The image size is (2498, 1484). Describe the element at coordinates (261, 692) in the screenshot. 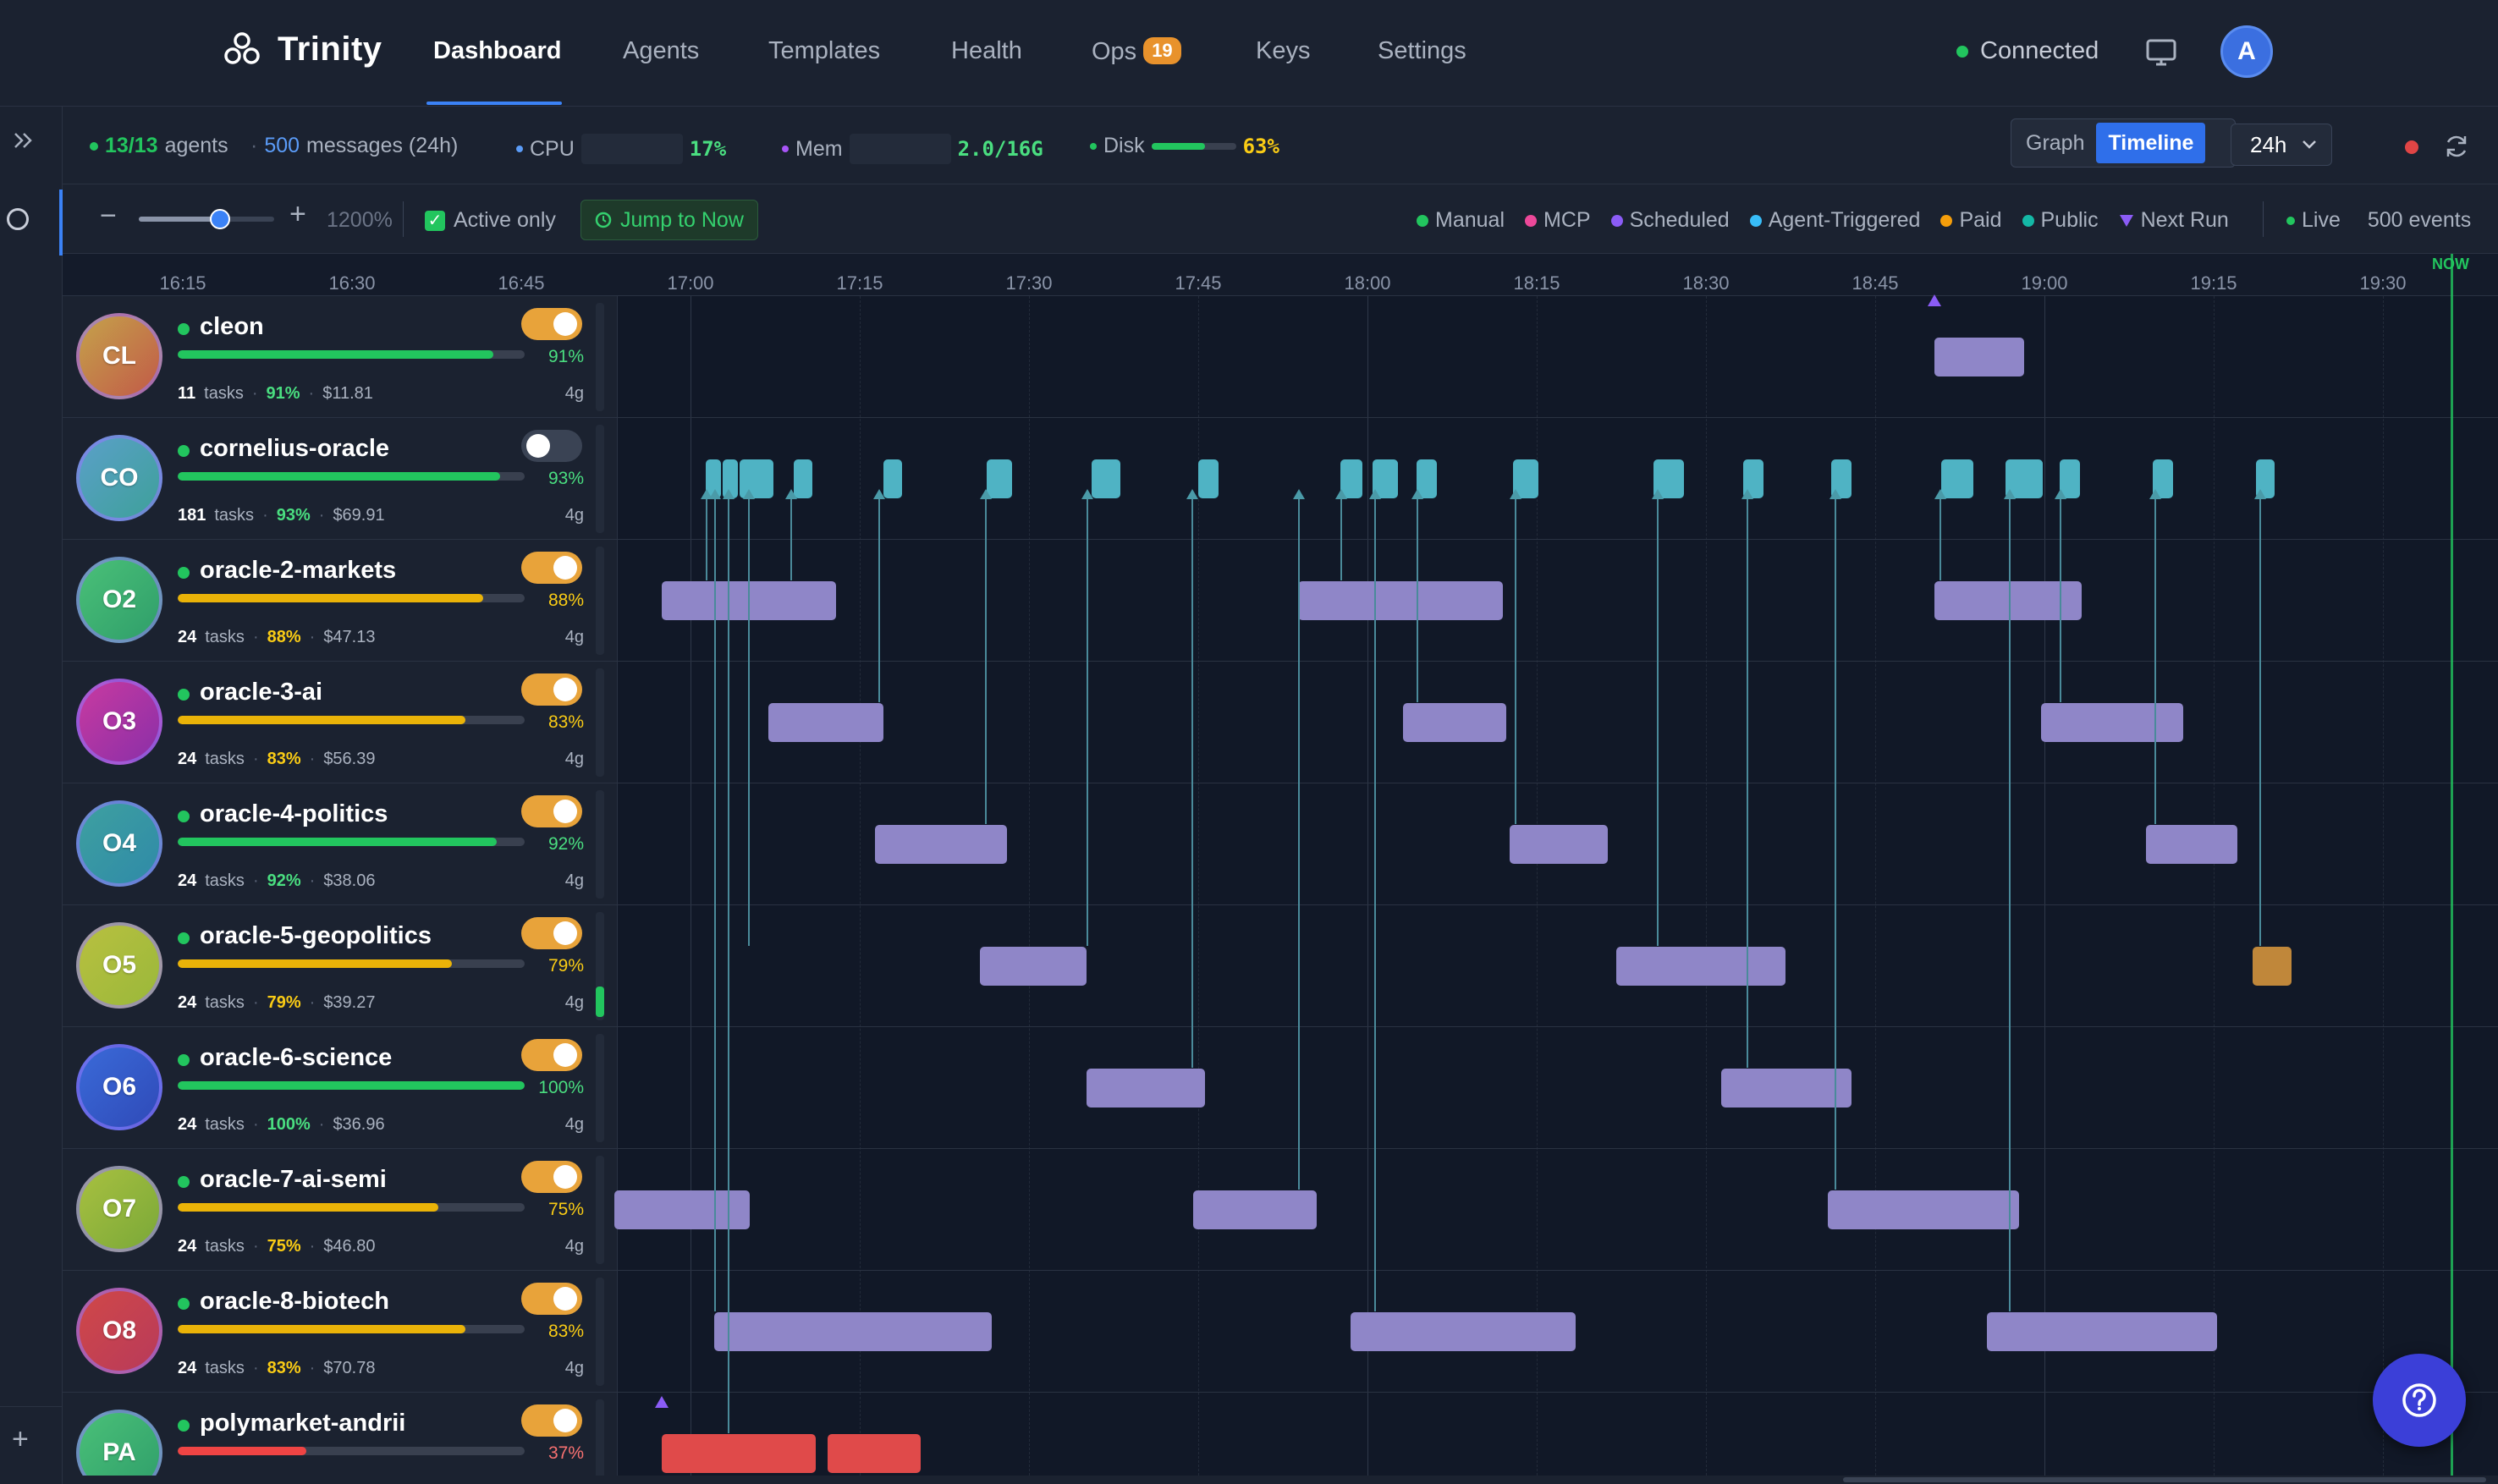

I see `agent-name: oracle-3-ai` at that location.